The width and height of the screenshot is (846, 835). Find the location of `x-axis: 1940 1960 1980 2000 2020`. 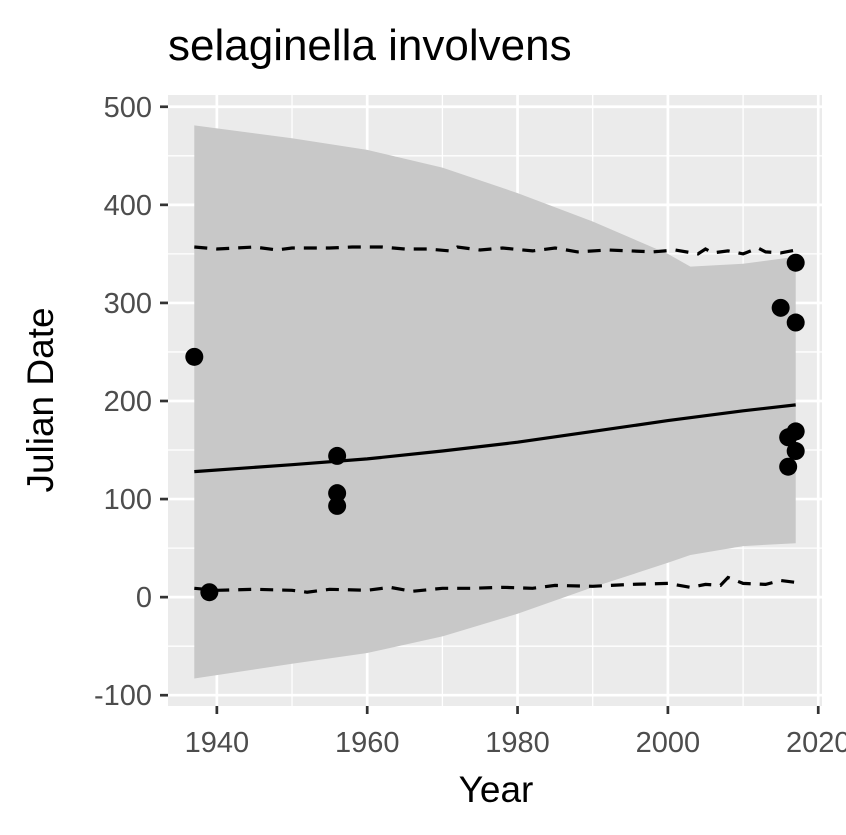

x-axis: 1940 1960 1980 2000 2020 is located at coordinates (515, 732).